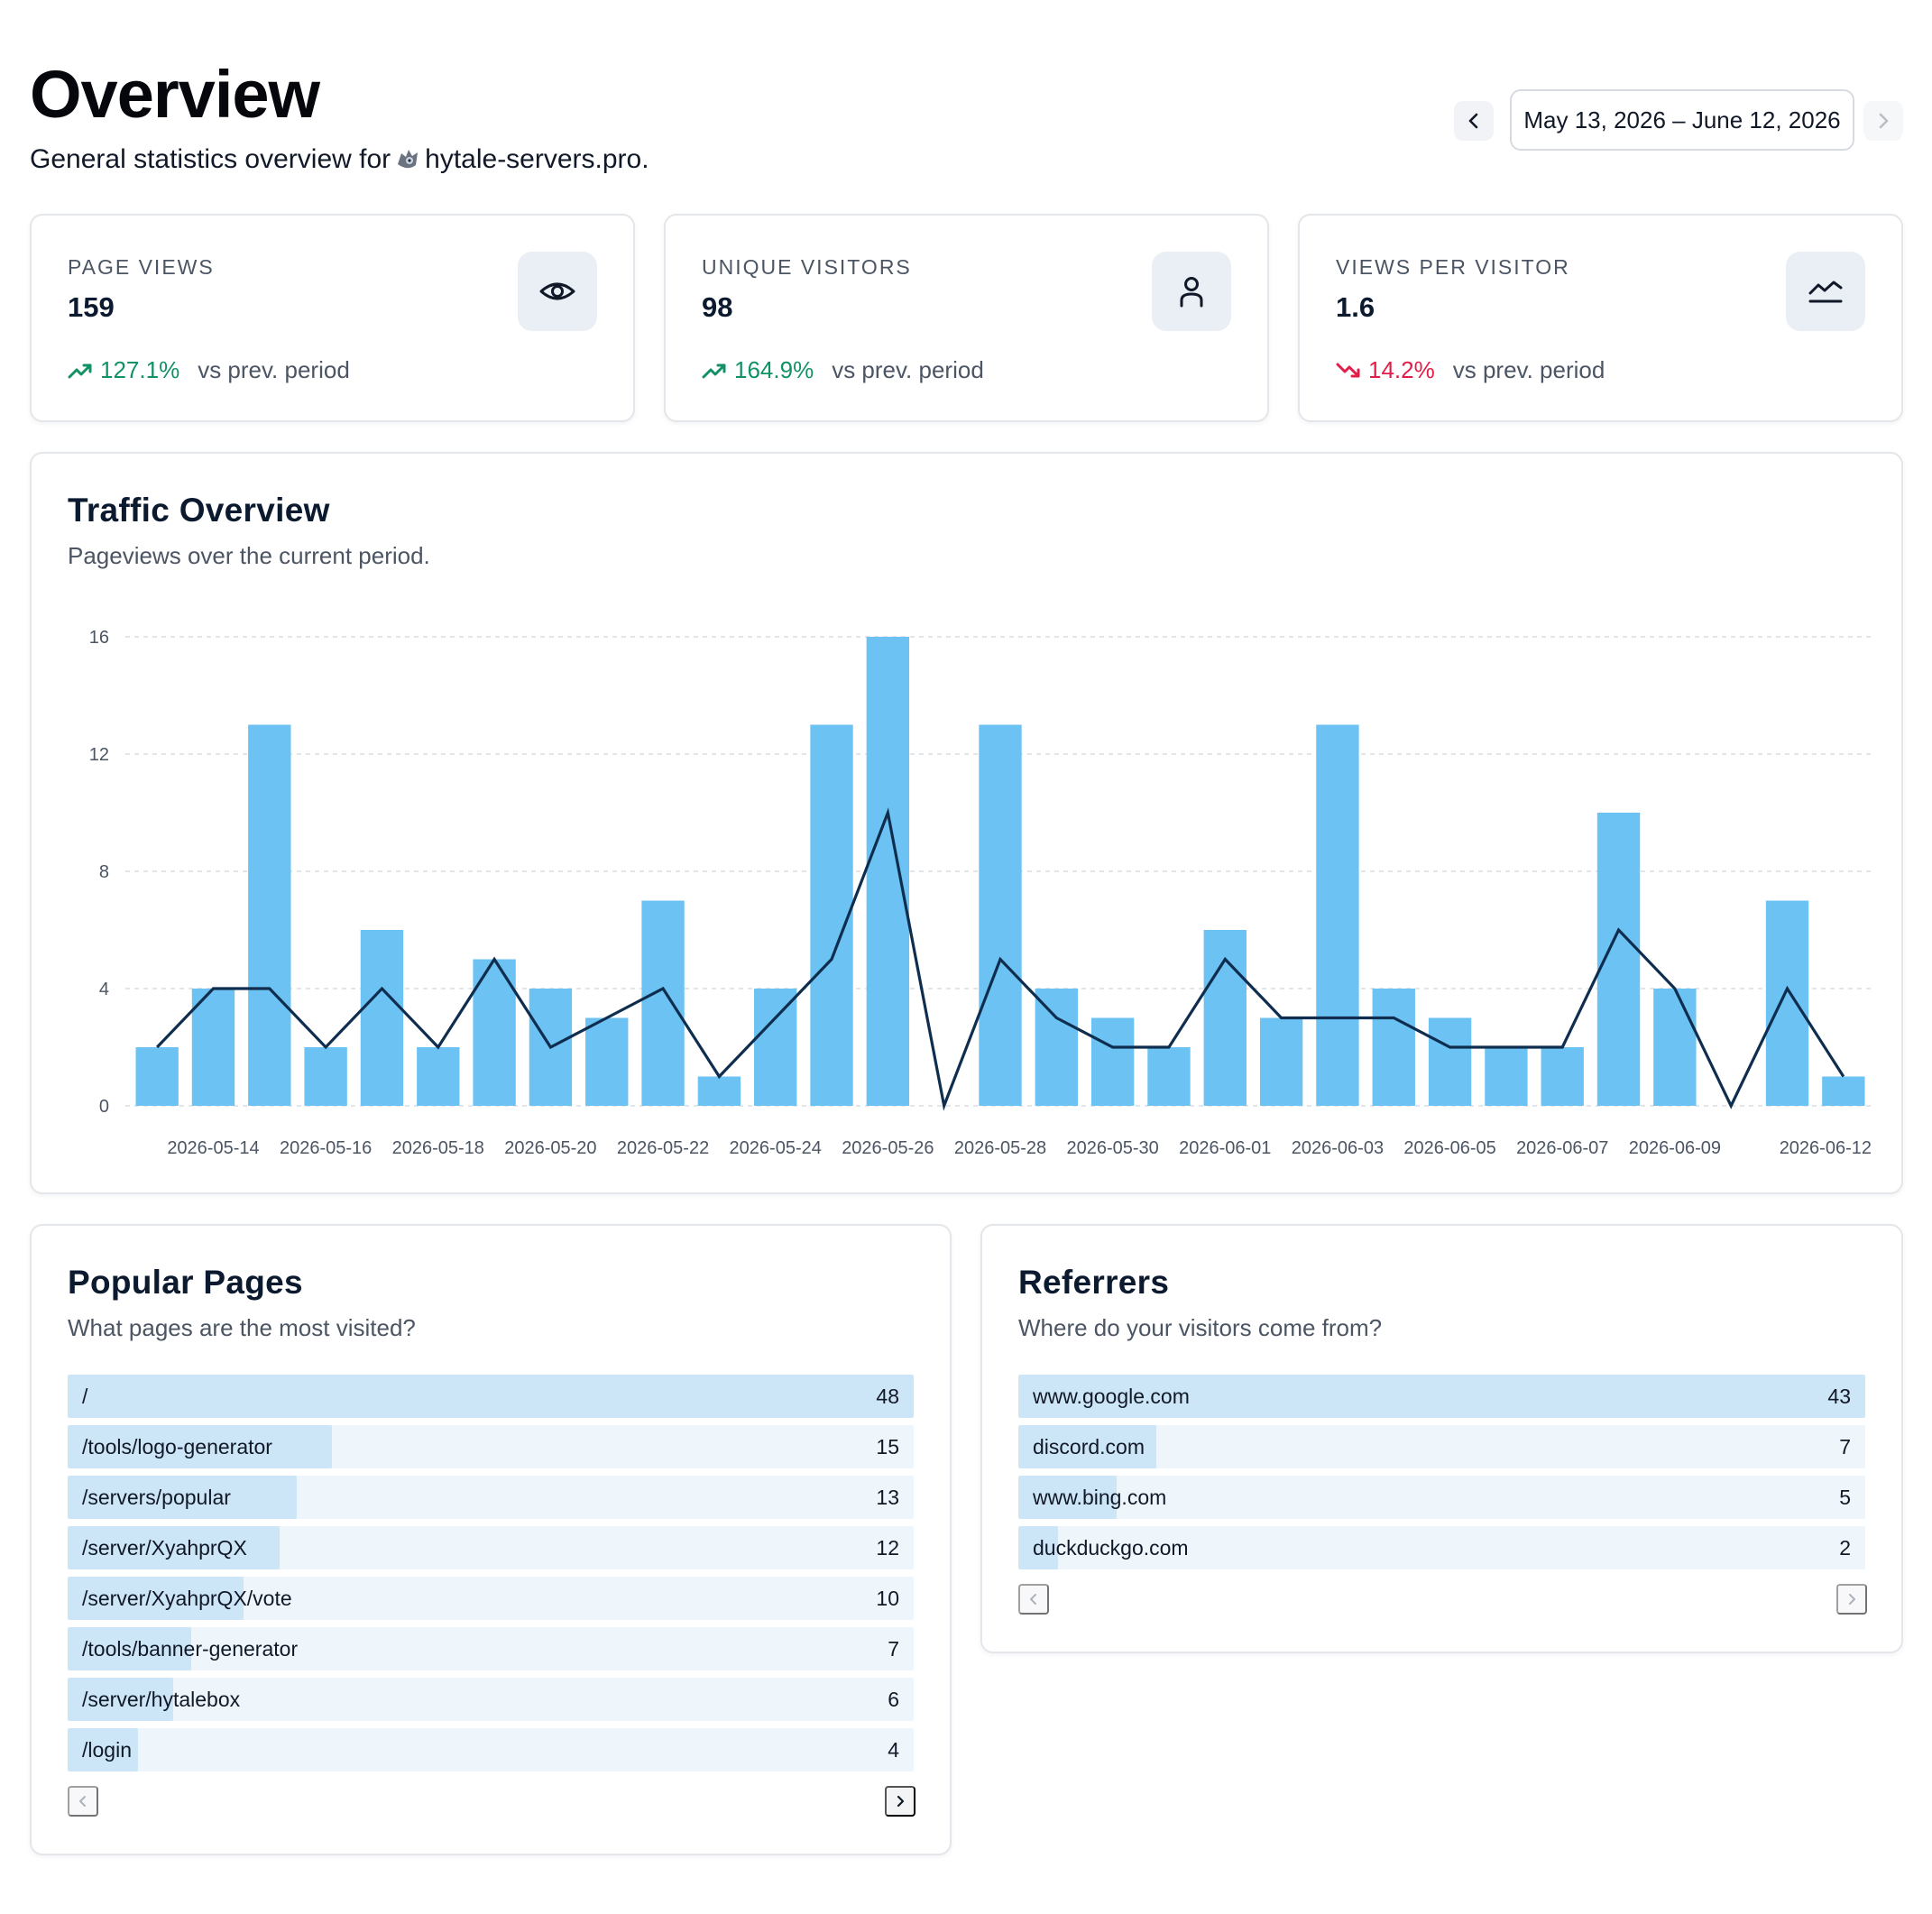  Describe the element at coordinates (663, 1148) in the screenshot. I see `x-tick-label: 2026-05-22` at that location.